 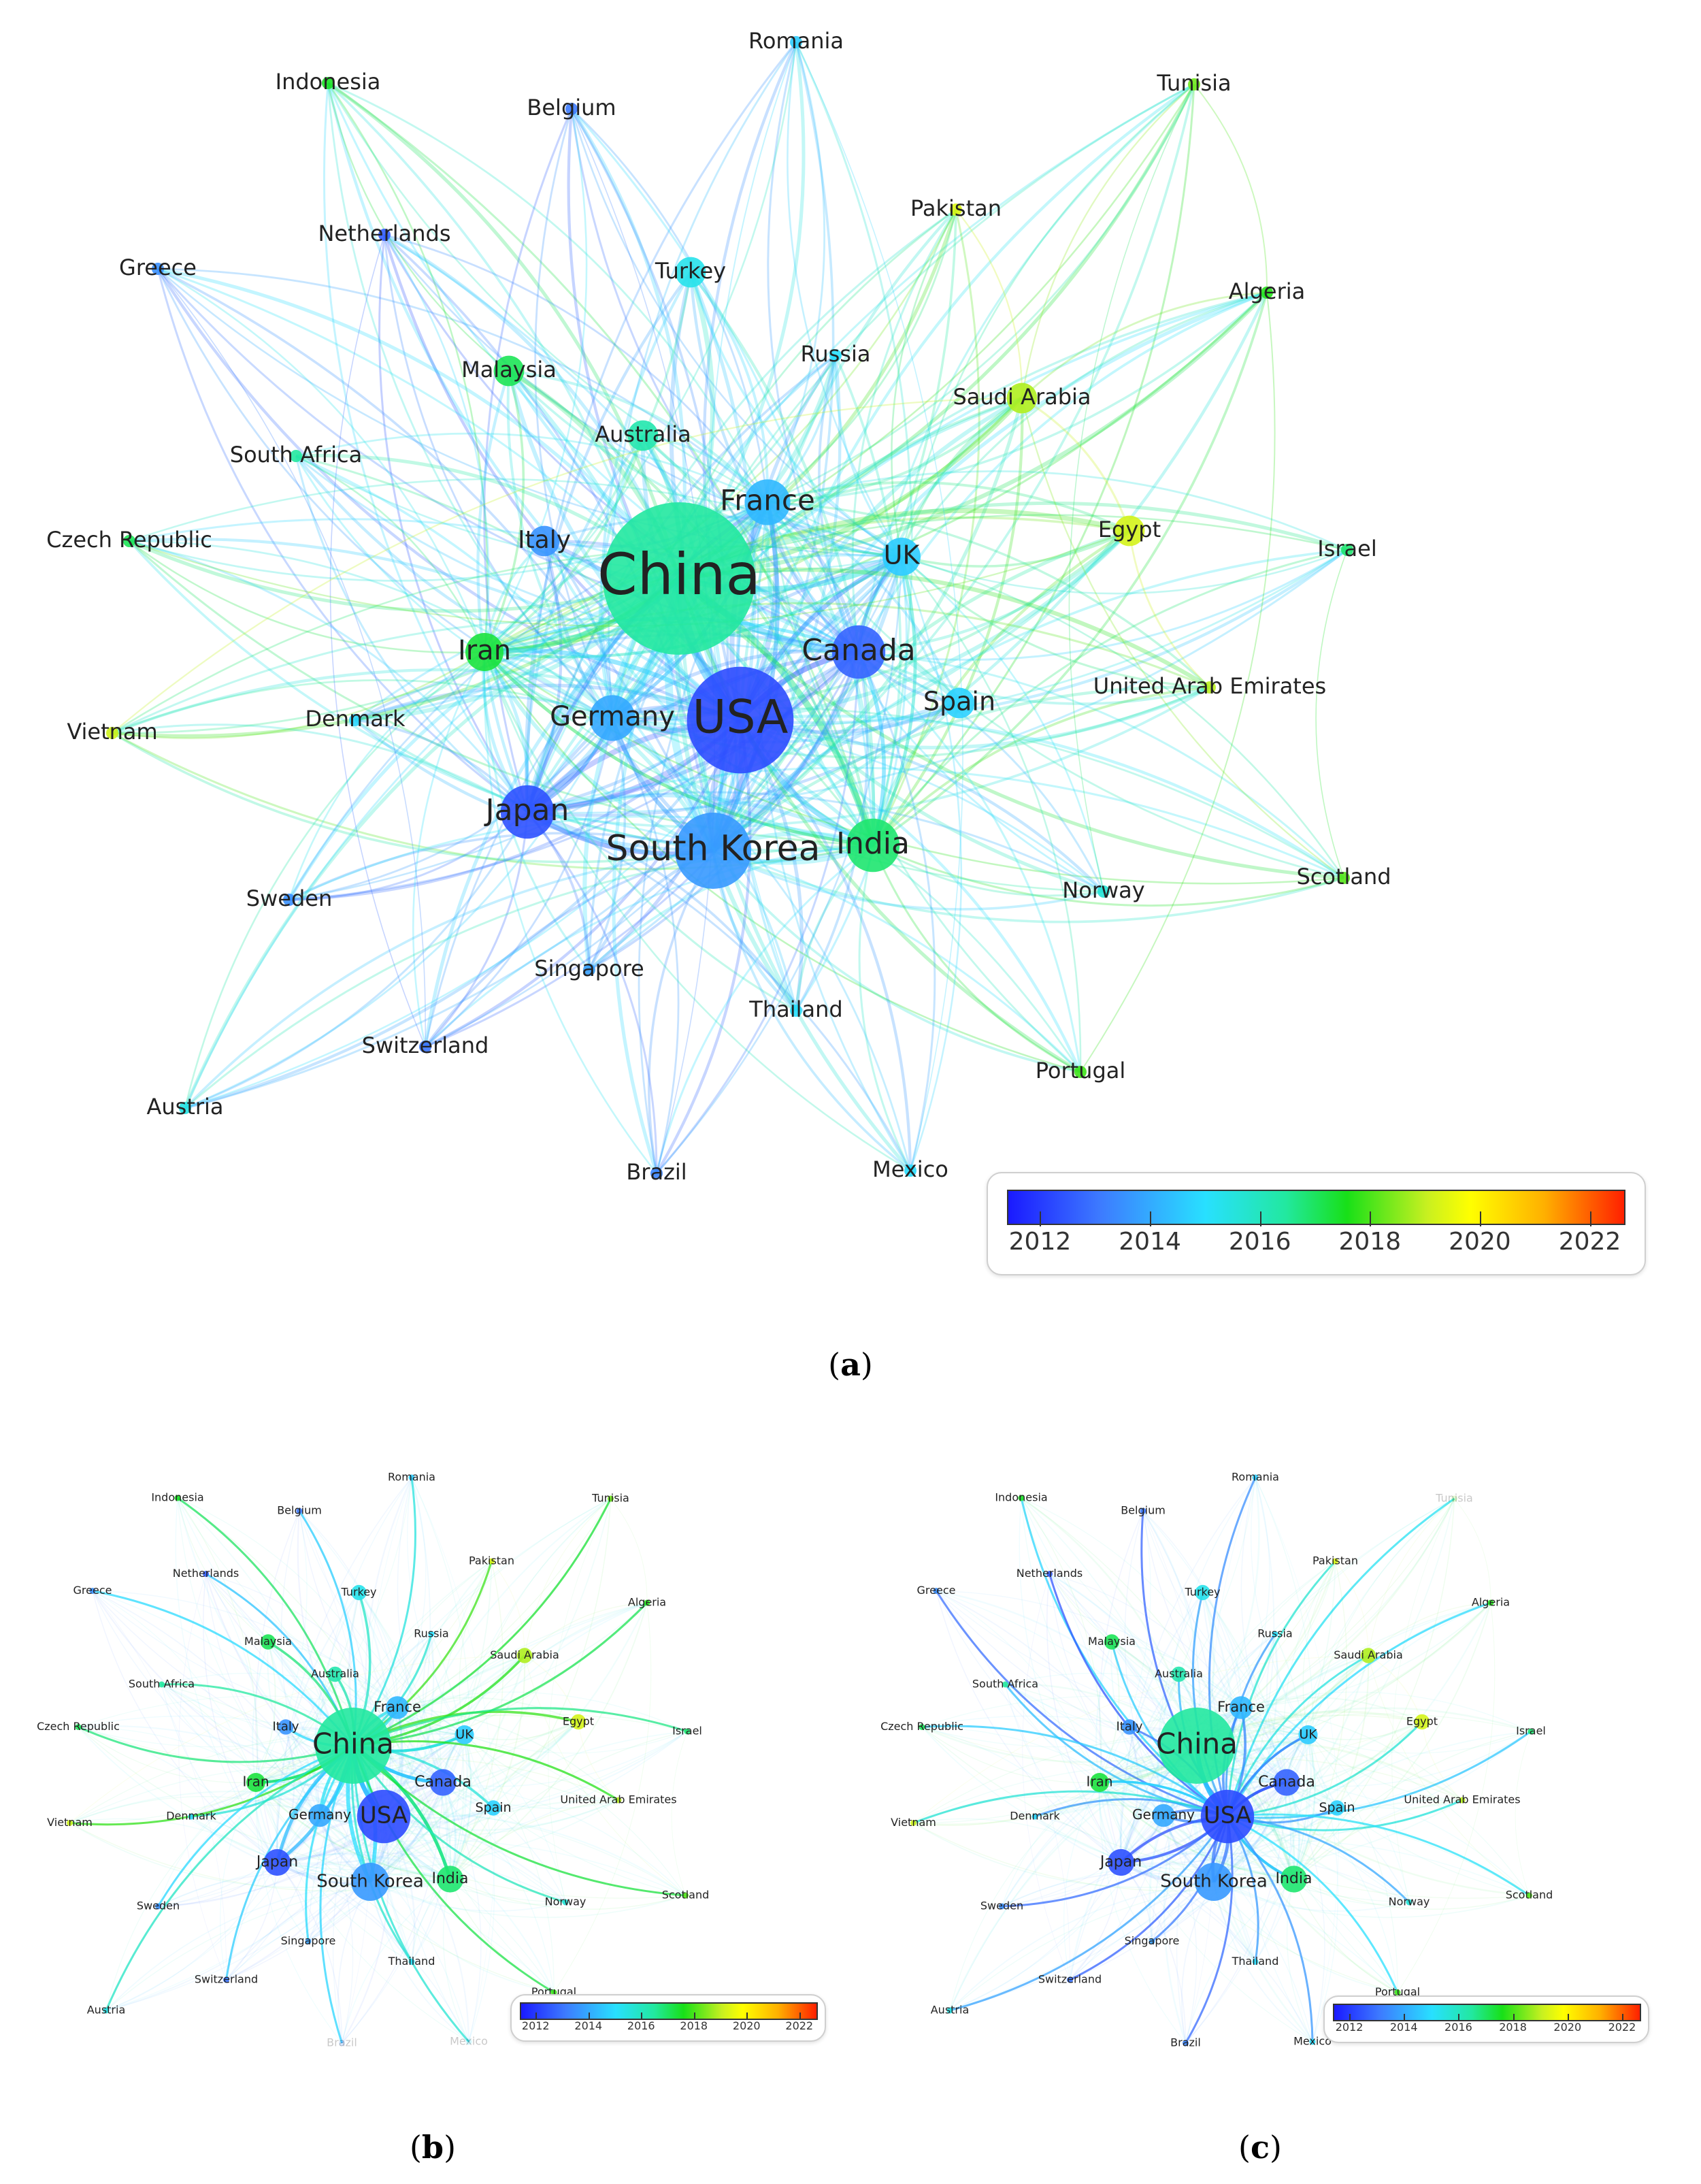 I want to click on node-iran, so click(x=256, y=1783).